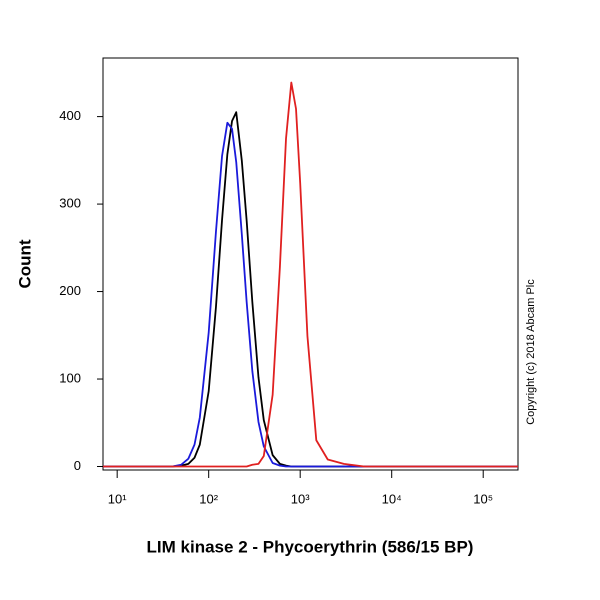  What do you see at coordinates (70, 290) in the screenshot?
I see `y-tick-label: 200` at bounding box center [70, 290].